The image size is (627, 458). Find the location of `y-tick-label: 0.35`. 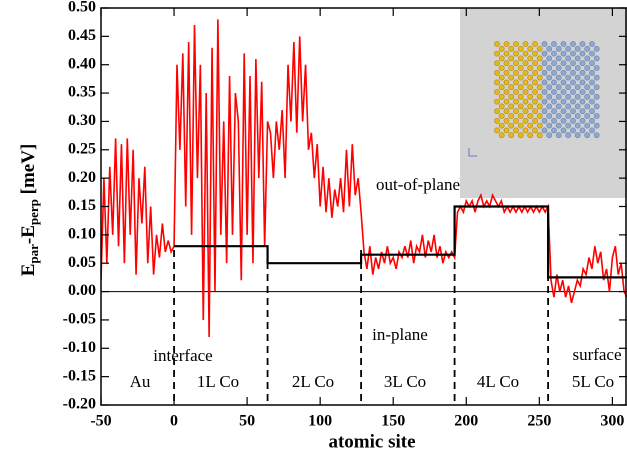

y-tick-label: 0.35 is located at coordinates (82, 92).